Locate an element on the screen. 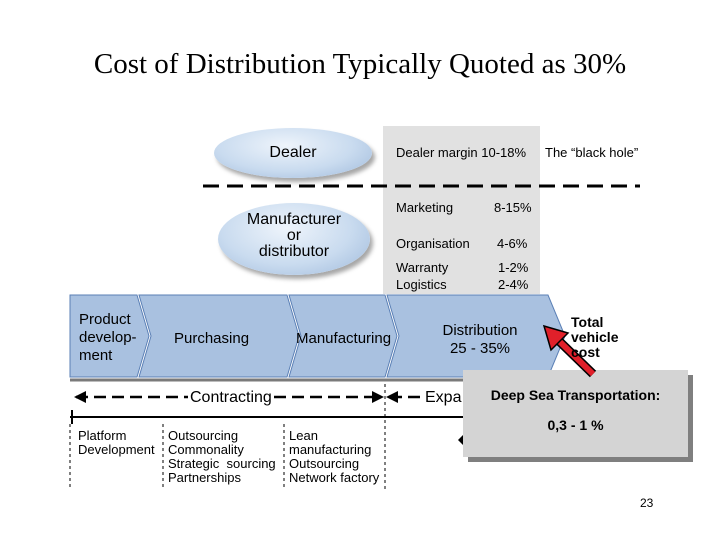  distribution-label: Distribution 25 - 35% is located at coordinates (480, 340).